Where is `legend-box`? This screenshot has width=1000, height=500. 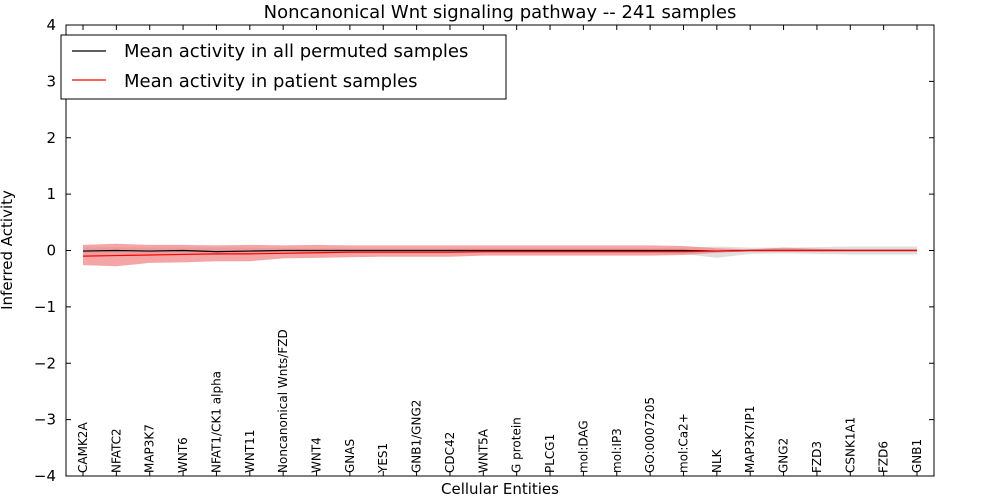 legend-box is located at coordinates (283, 67).